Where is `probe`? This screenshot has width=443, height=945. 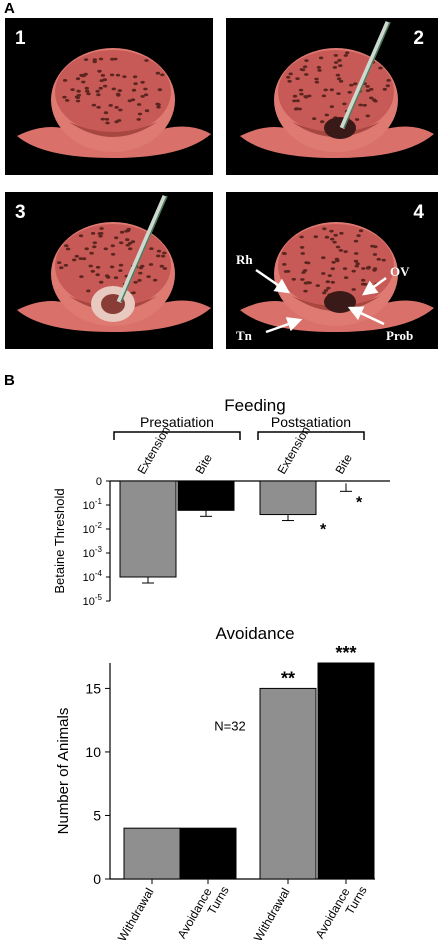 probe is located at coordinates (142, 249).